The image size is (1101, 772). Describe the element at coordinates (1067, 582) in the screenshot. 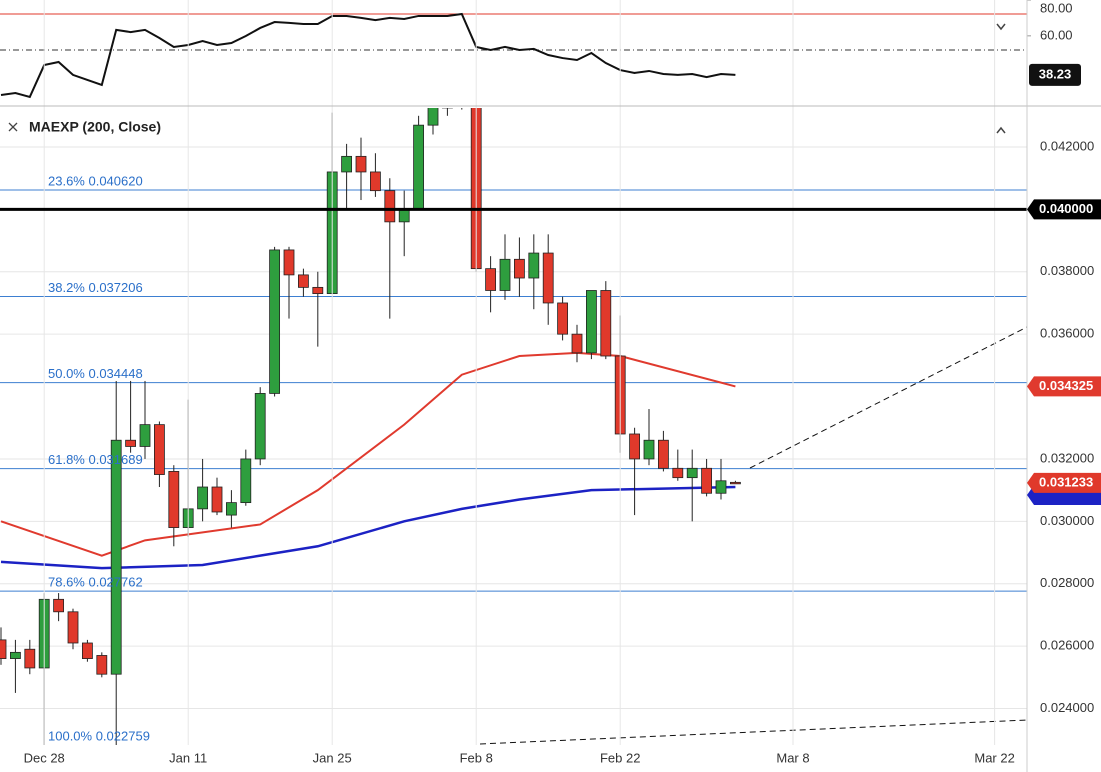

I see `y-tick-label: 0.028000` at that location.